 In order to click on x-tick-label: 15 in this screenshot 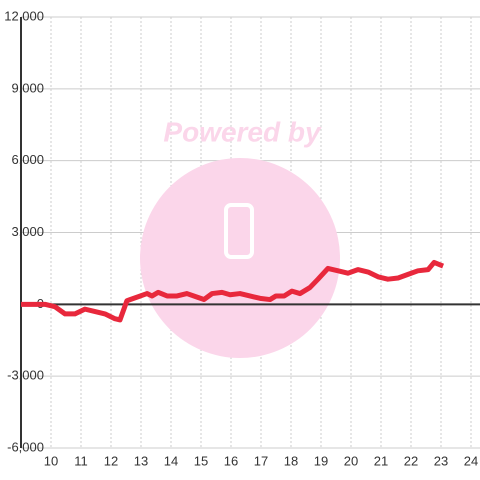, I will do `click(201, 460)`.